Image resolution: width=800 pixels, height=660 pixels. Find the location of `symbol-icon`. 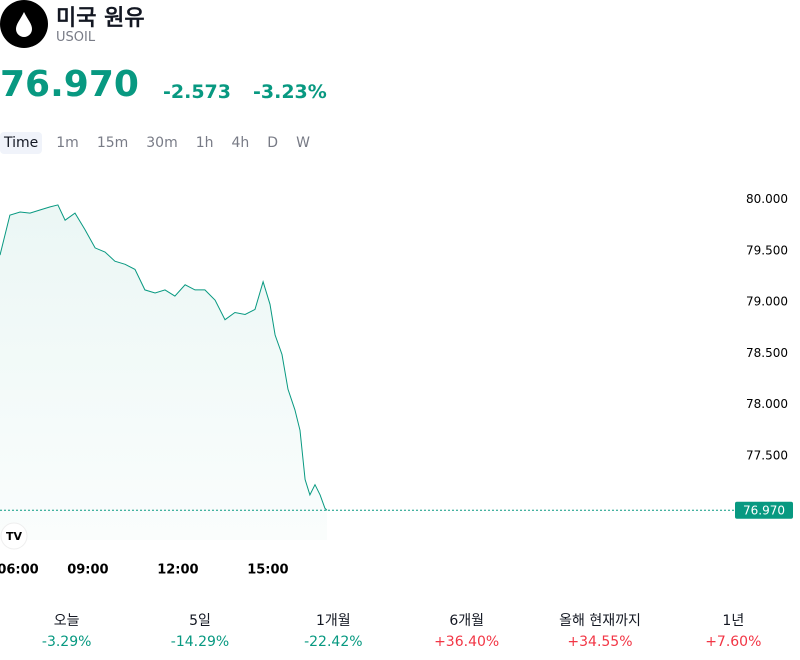

symbol-icon is located at coordinates (24, 24).